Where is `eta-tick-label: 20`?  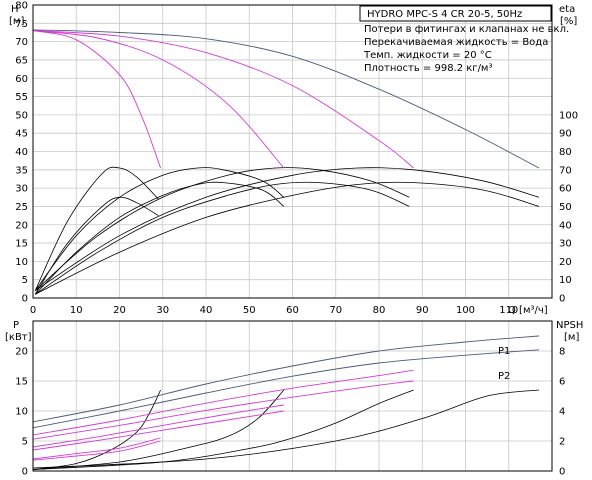
eta-tick-label: 20 is located at coordinates (565, 262).